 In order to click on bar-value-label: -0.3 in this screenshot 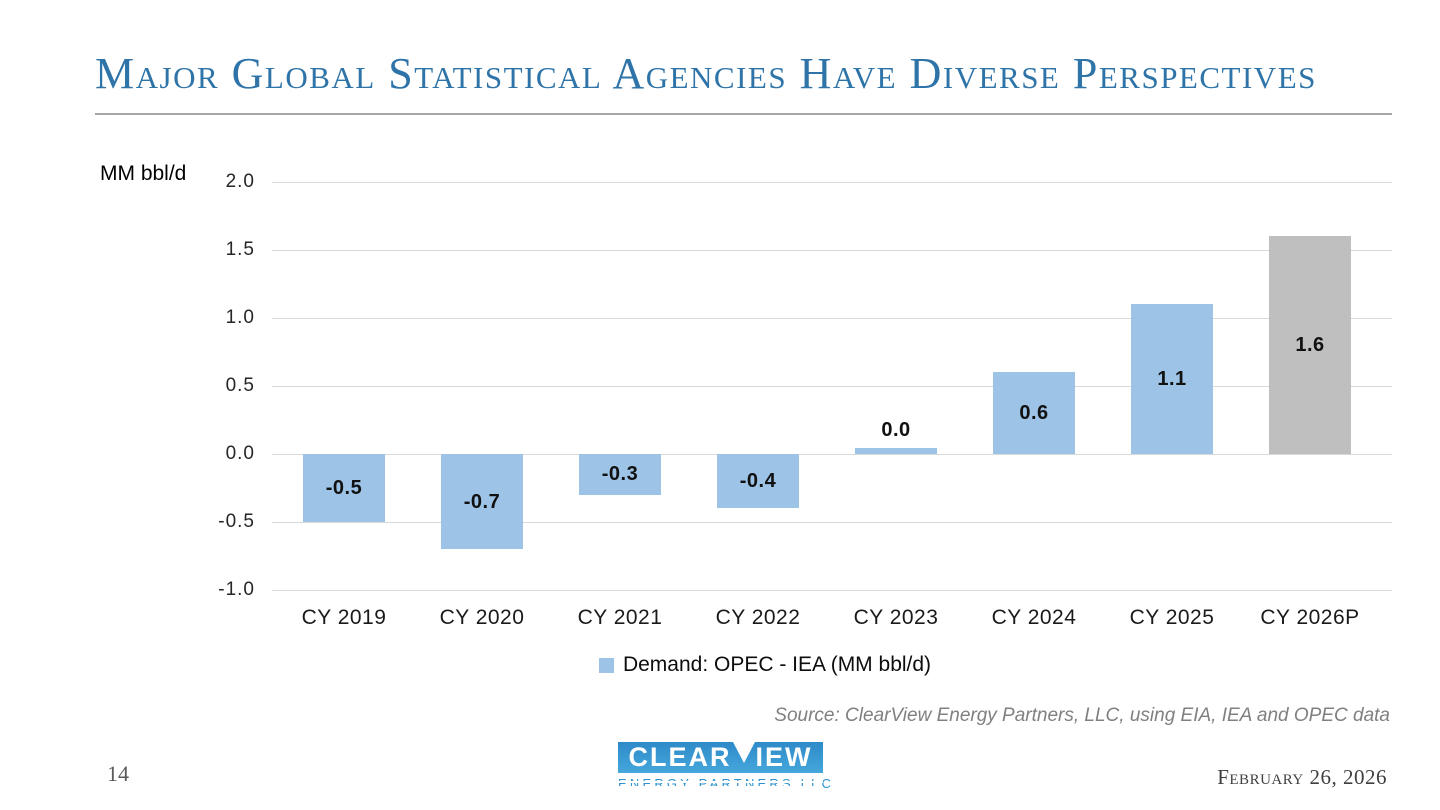, I will do `click(620, 474)`.